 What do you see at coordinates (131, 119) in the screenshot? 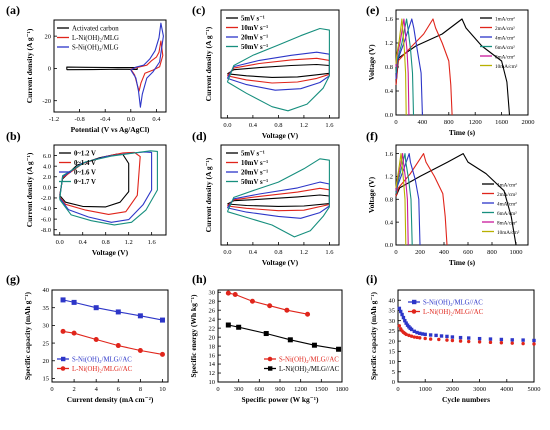
I see `x-tick-label: 0.0` at bounding box center [131, 119].